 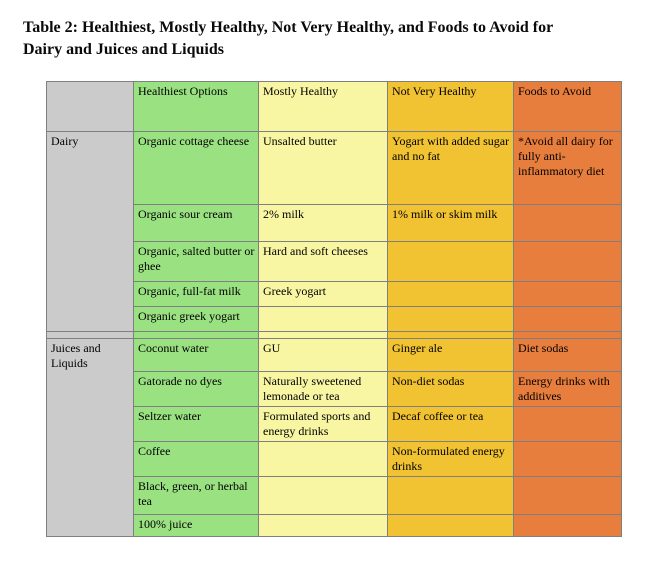 I want to click on table-row: Black, green, or herbal tea, so click(x=334, y=495).